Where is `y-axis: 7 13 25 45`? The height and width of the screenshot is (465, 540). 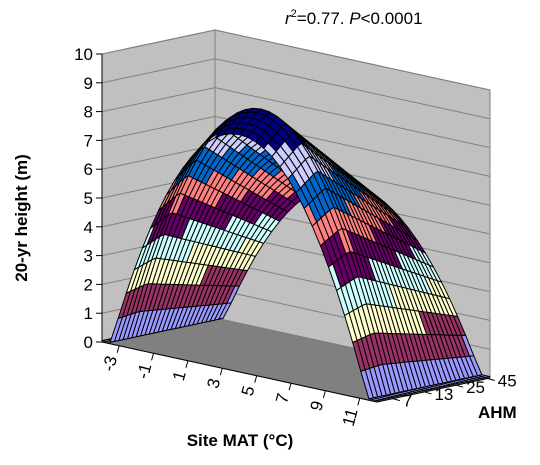 y-axis: 7 13 25 45 is located at coordinates (446, 391).